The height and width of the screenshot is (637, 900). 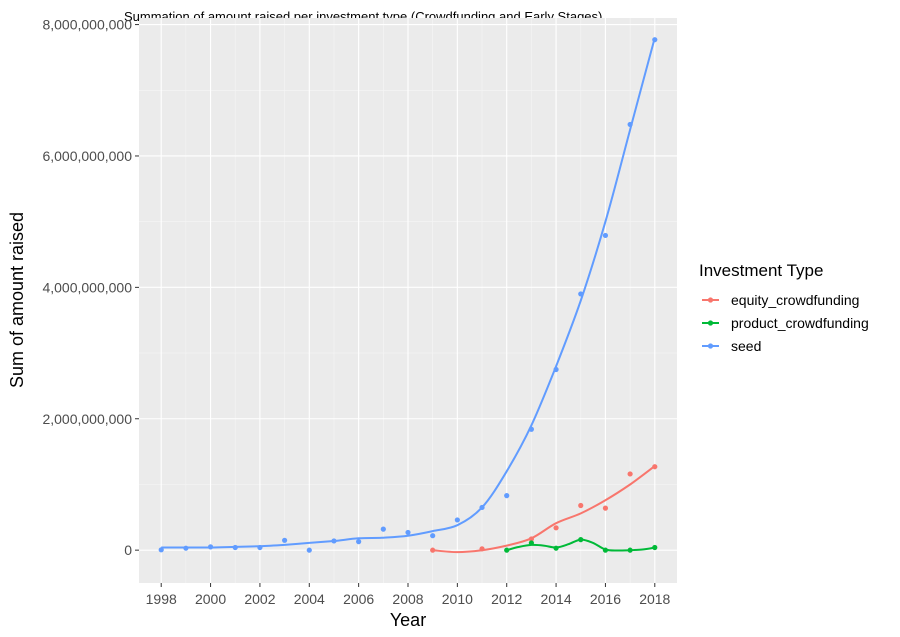 I want to click on x-tick-label: 2006, so click(x=358, y=599).